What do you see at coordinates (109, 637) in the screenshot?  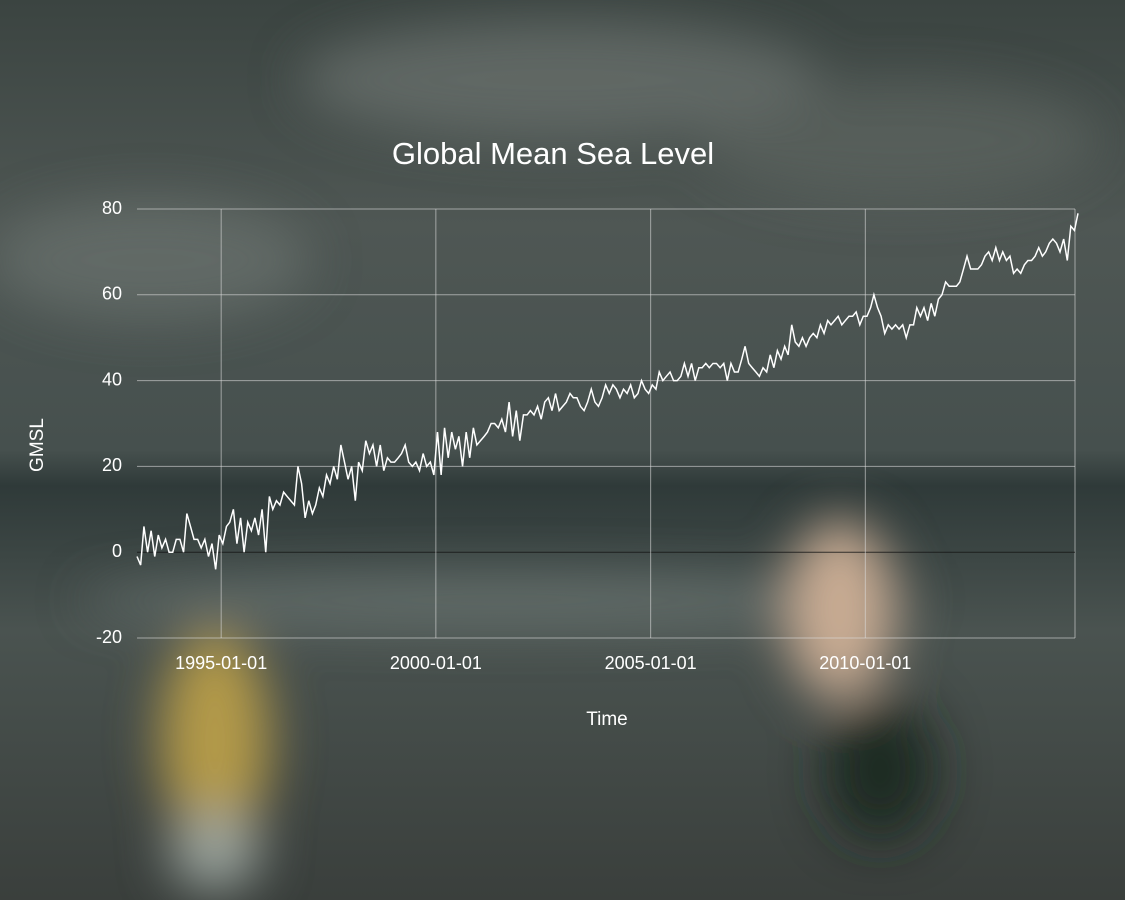 I see `y-tick-label: -20` at bounding box center [109, 637].